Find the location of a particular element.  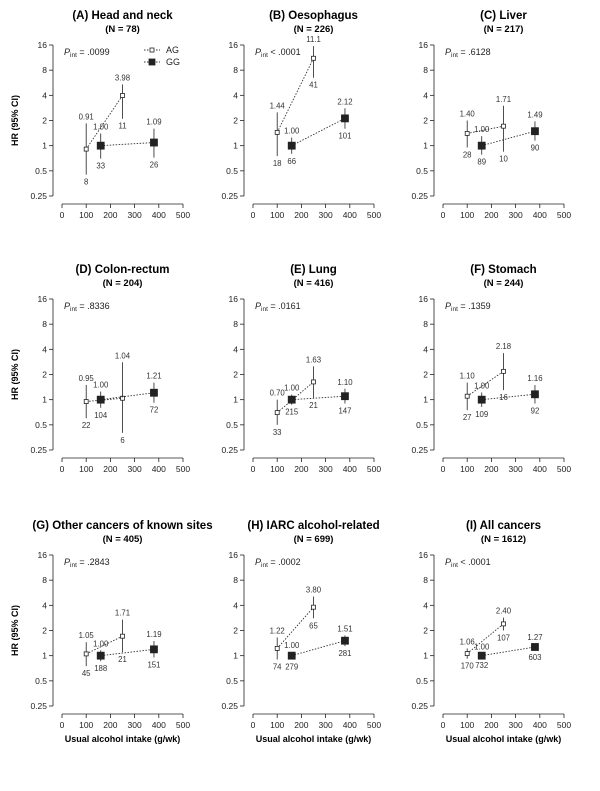

hr-label: 1.10 is located at coordinates (345, 382).